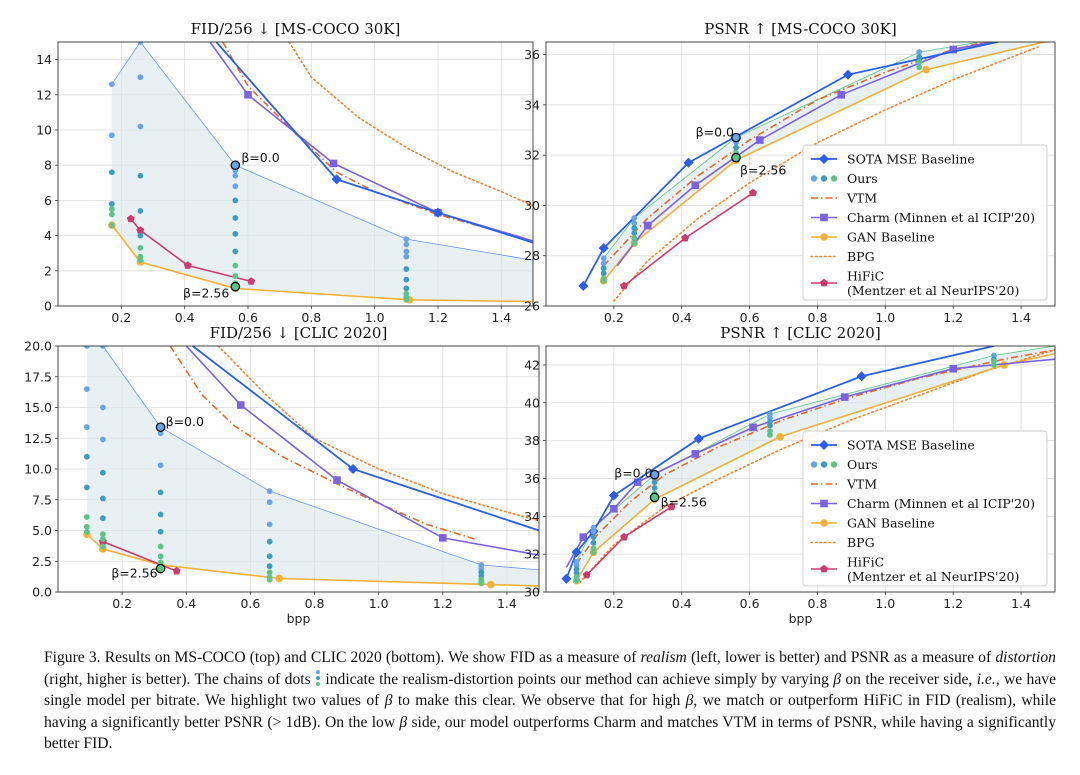 The width and height of the screenshot is (1080, 775). Describe the element at coordinates (38, 438) in the screenshot. I see `y-tick-label: 12.5` at that location.